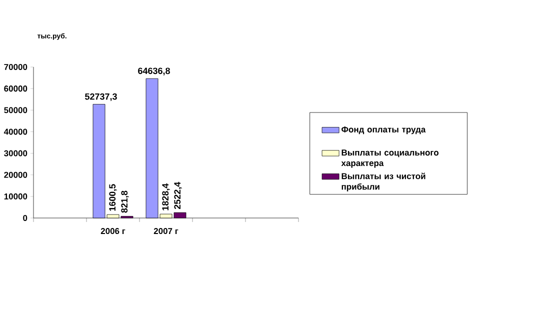 The height and width of the screenshot is (331, 546). I want to click on data-label: 64636,8, so click(154, 72).